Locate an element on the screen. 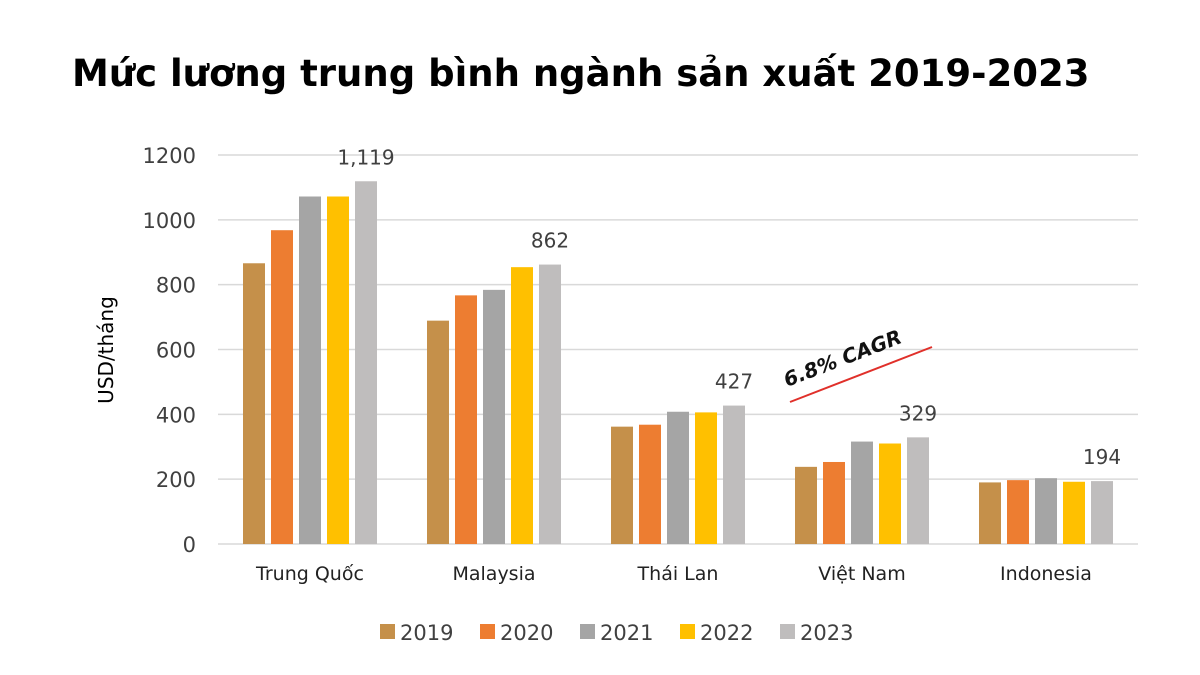 The image size is (1200, 675). category-label: Việt Nam is located at coordinates (861, 574).